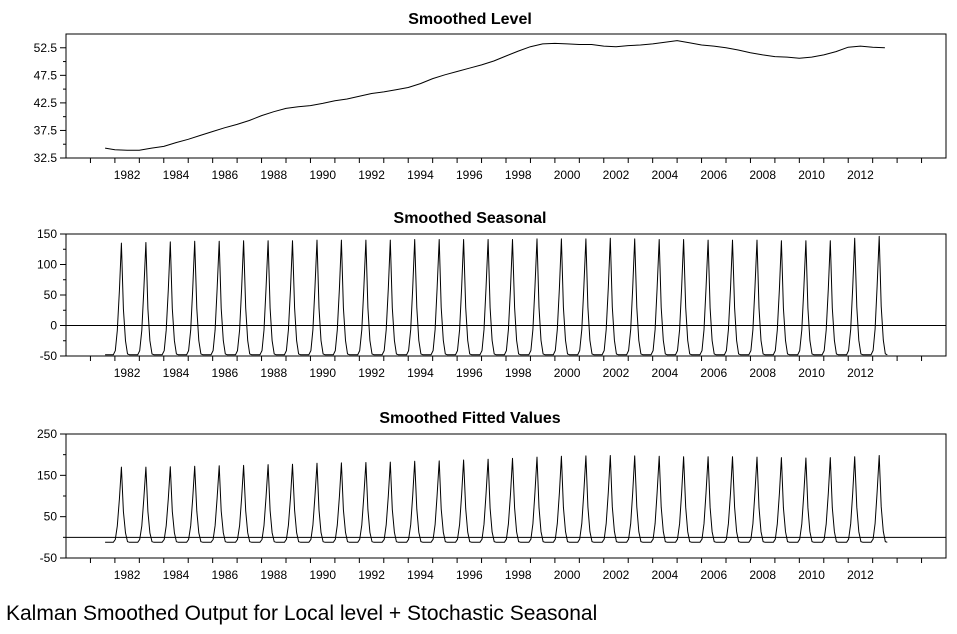  Describe the element at coordinates (49, 356) in the screenshot. I see `y-tick-label-seasonal: -50` at that location.